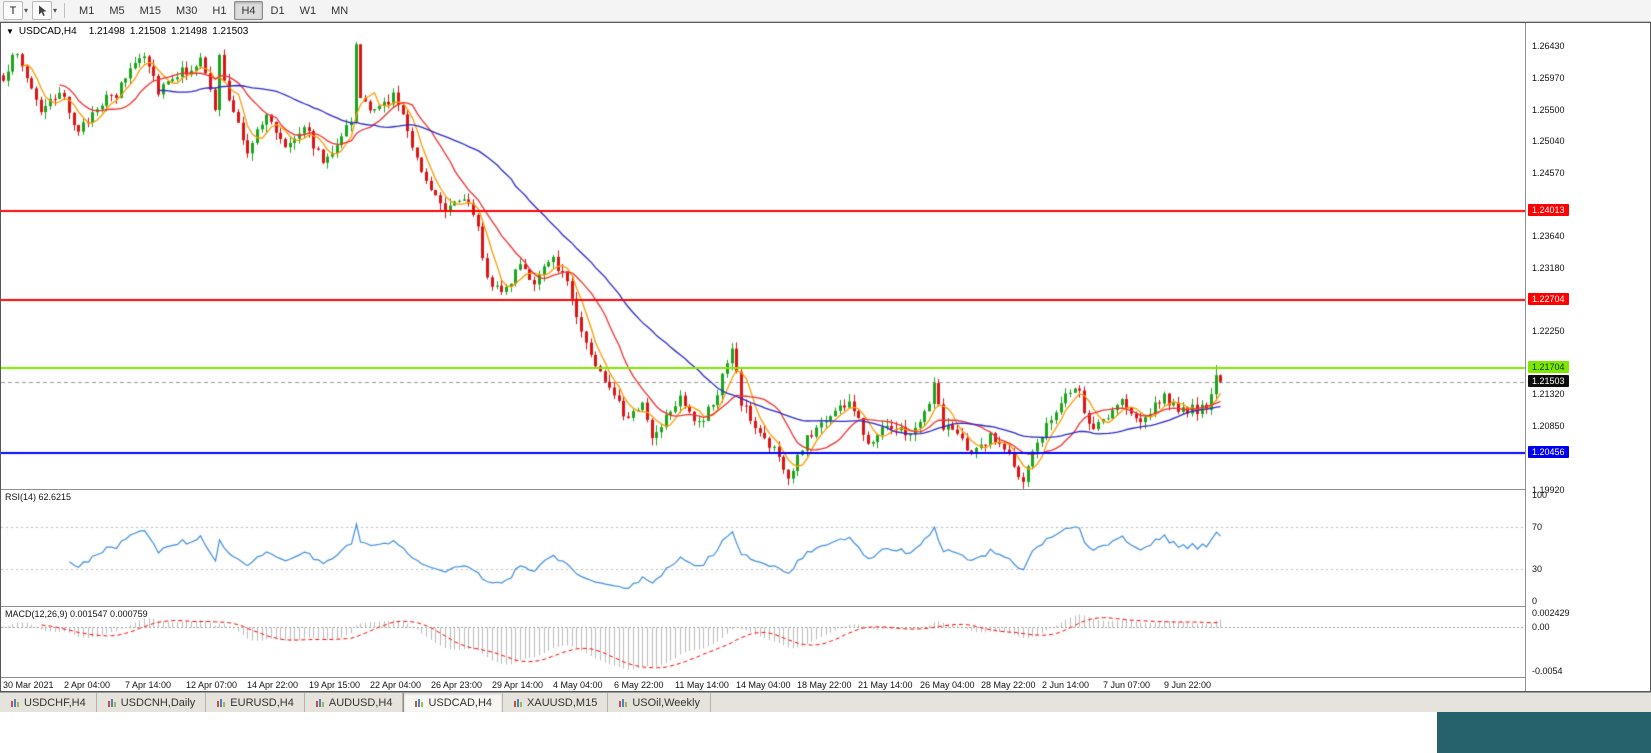 This screenshot has height=753, width=1651. Describe the element at coordinates (76, 614) in the screenshot. I see `macd-label: MACD(12,26,9) 0.001547 0.000759` at that location.